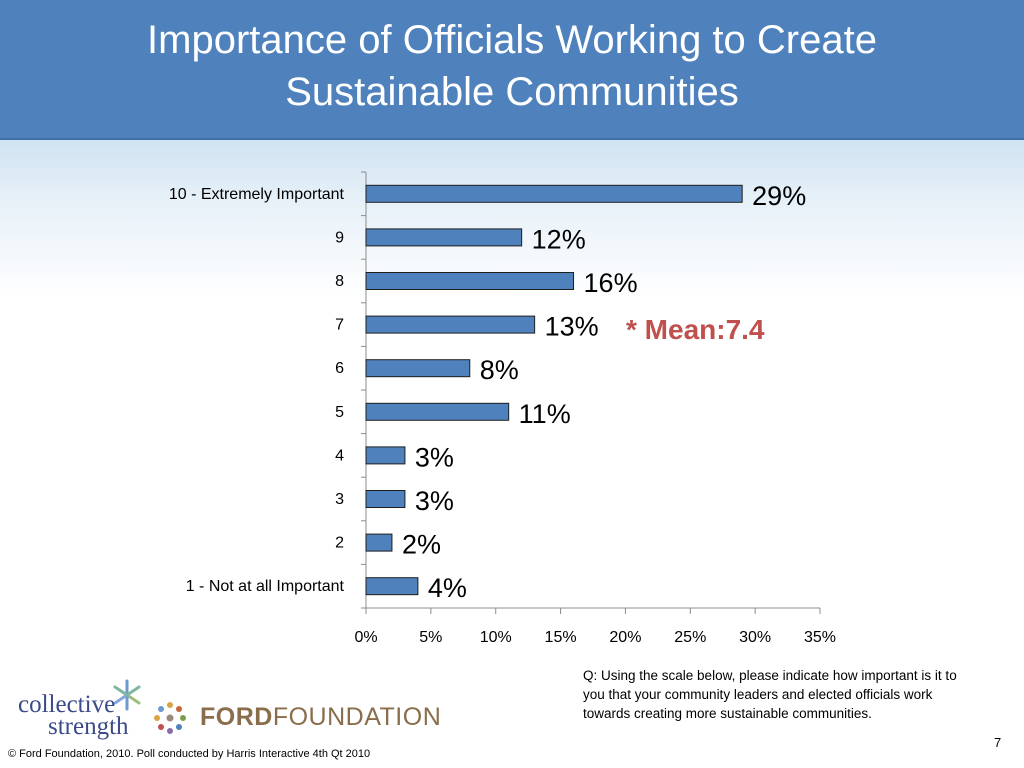  What do you see at coordinates (561, 637) in the screenshot?
I see `x-tick-label: 15%` at bounding box center [561, 637].